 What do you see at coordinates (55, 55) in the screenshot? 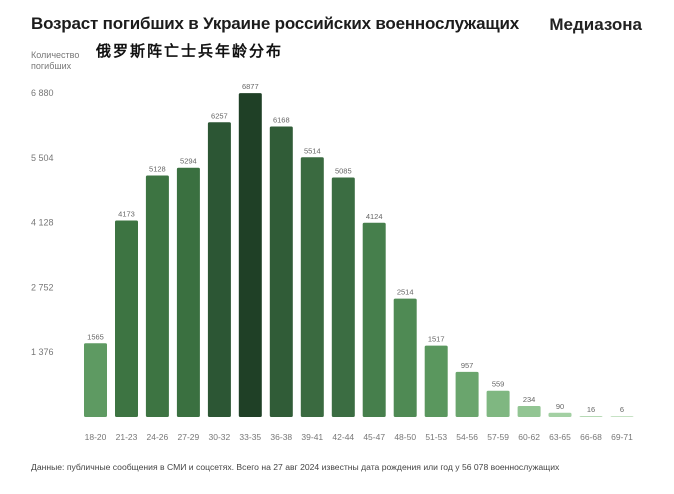
I see `y-axis-label-line1: Количество` at bounding box center [55, 55].